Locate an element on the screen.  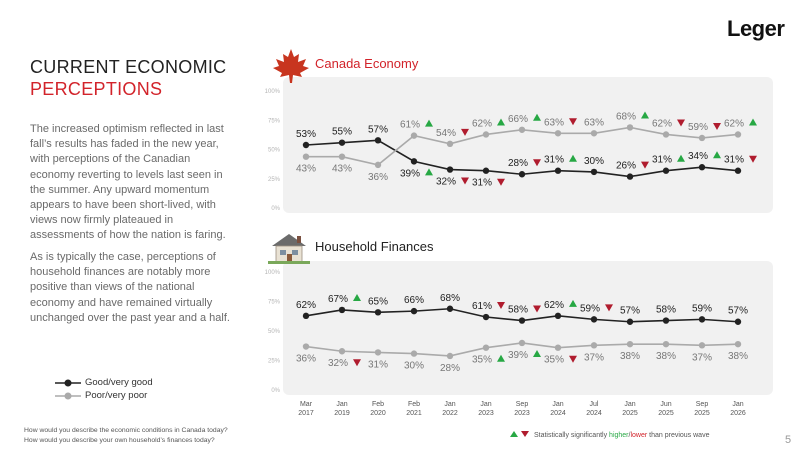
canada-poor-data-label: 63% is located at coordinates (554, 122).